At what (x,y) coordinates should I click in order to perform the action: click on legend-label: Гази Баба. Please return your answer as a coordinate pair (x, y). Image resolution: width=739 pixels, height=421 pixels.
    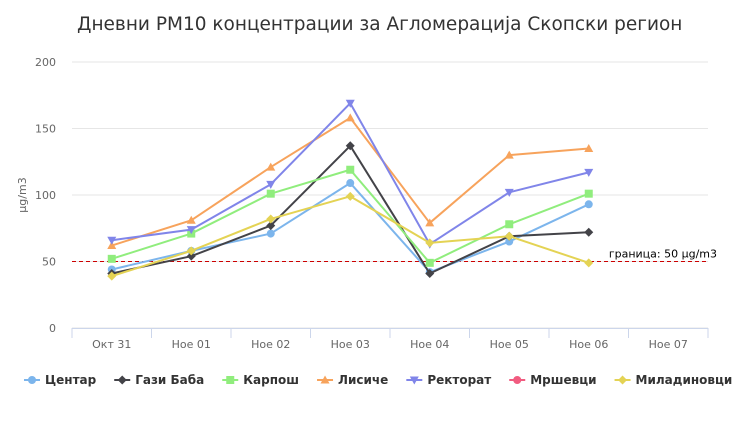
    Looking at the image, I should click on (169, 380).